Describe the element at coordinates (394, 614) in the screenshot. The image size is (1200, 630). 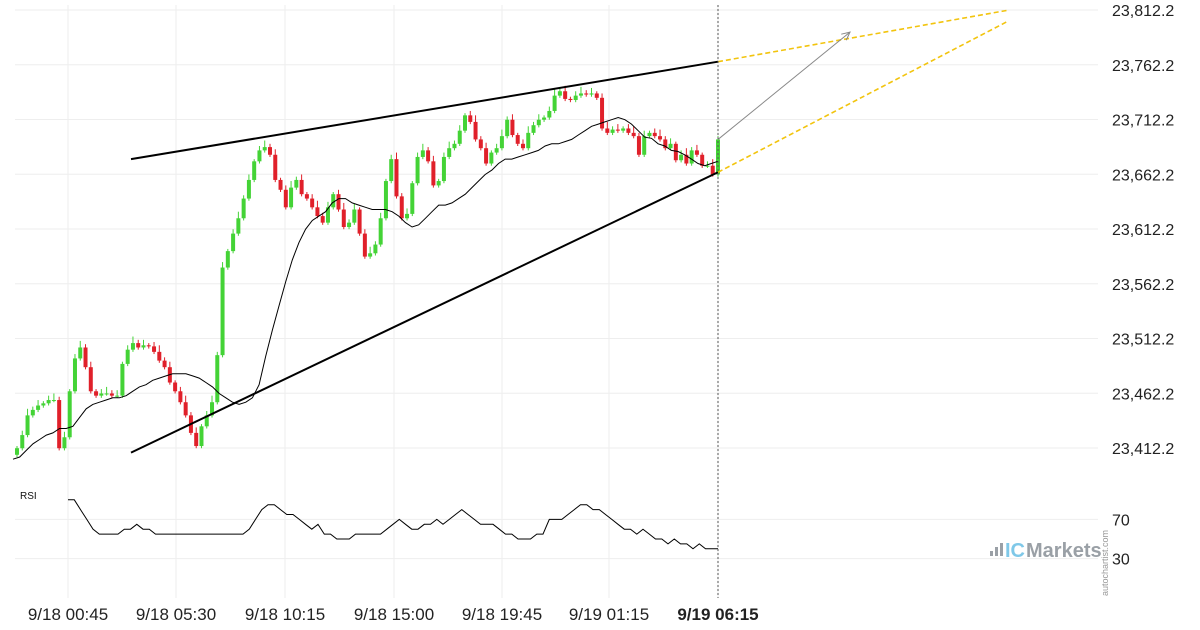
I see `time-tick-label: 9/18 15:00` at that location.